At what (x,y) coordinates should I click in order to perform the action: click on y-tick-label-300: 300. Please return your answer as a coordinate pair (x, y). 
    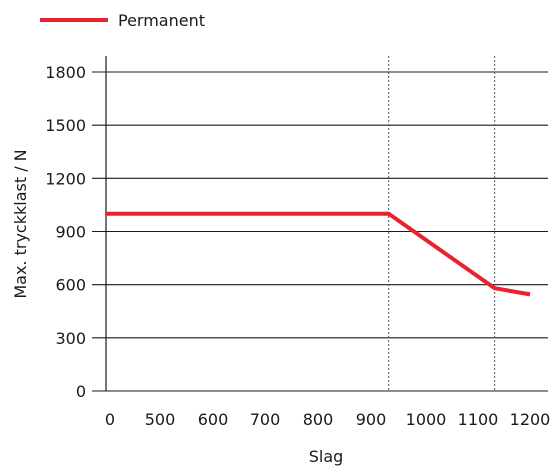
    Looking at the image, I should click on (70, 338).